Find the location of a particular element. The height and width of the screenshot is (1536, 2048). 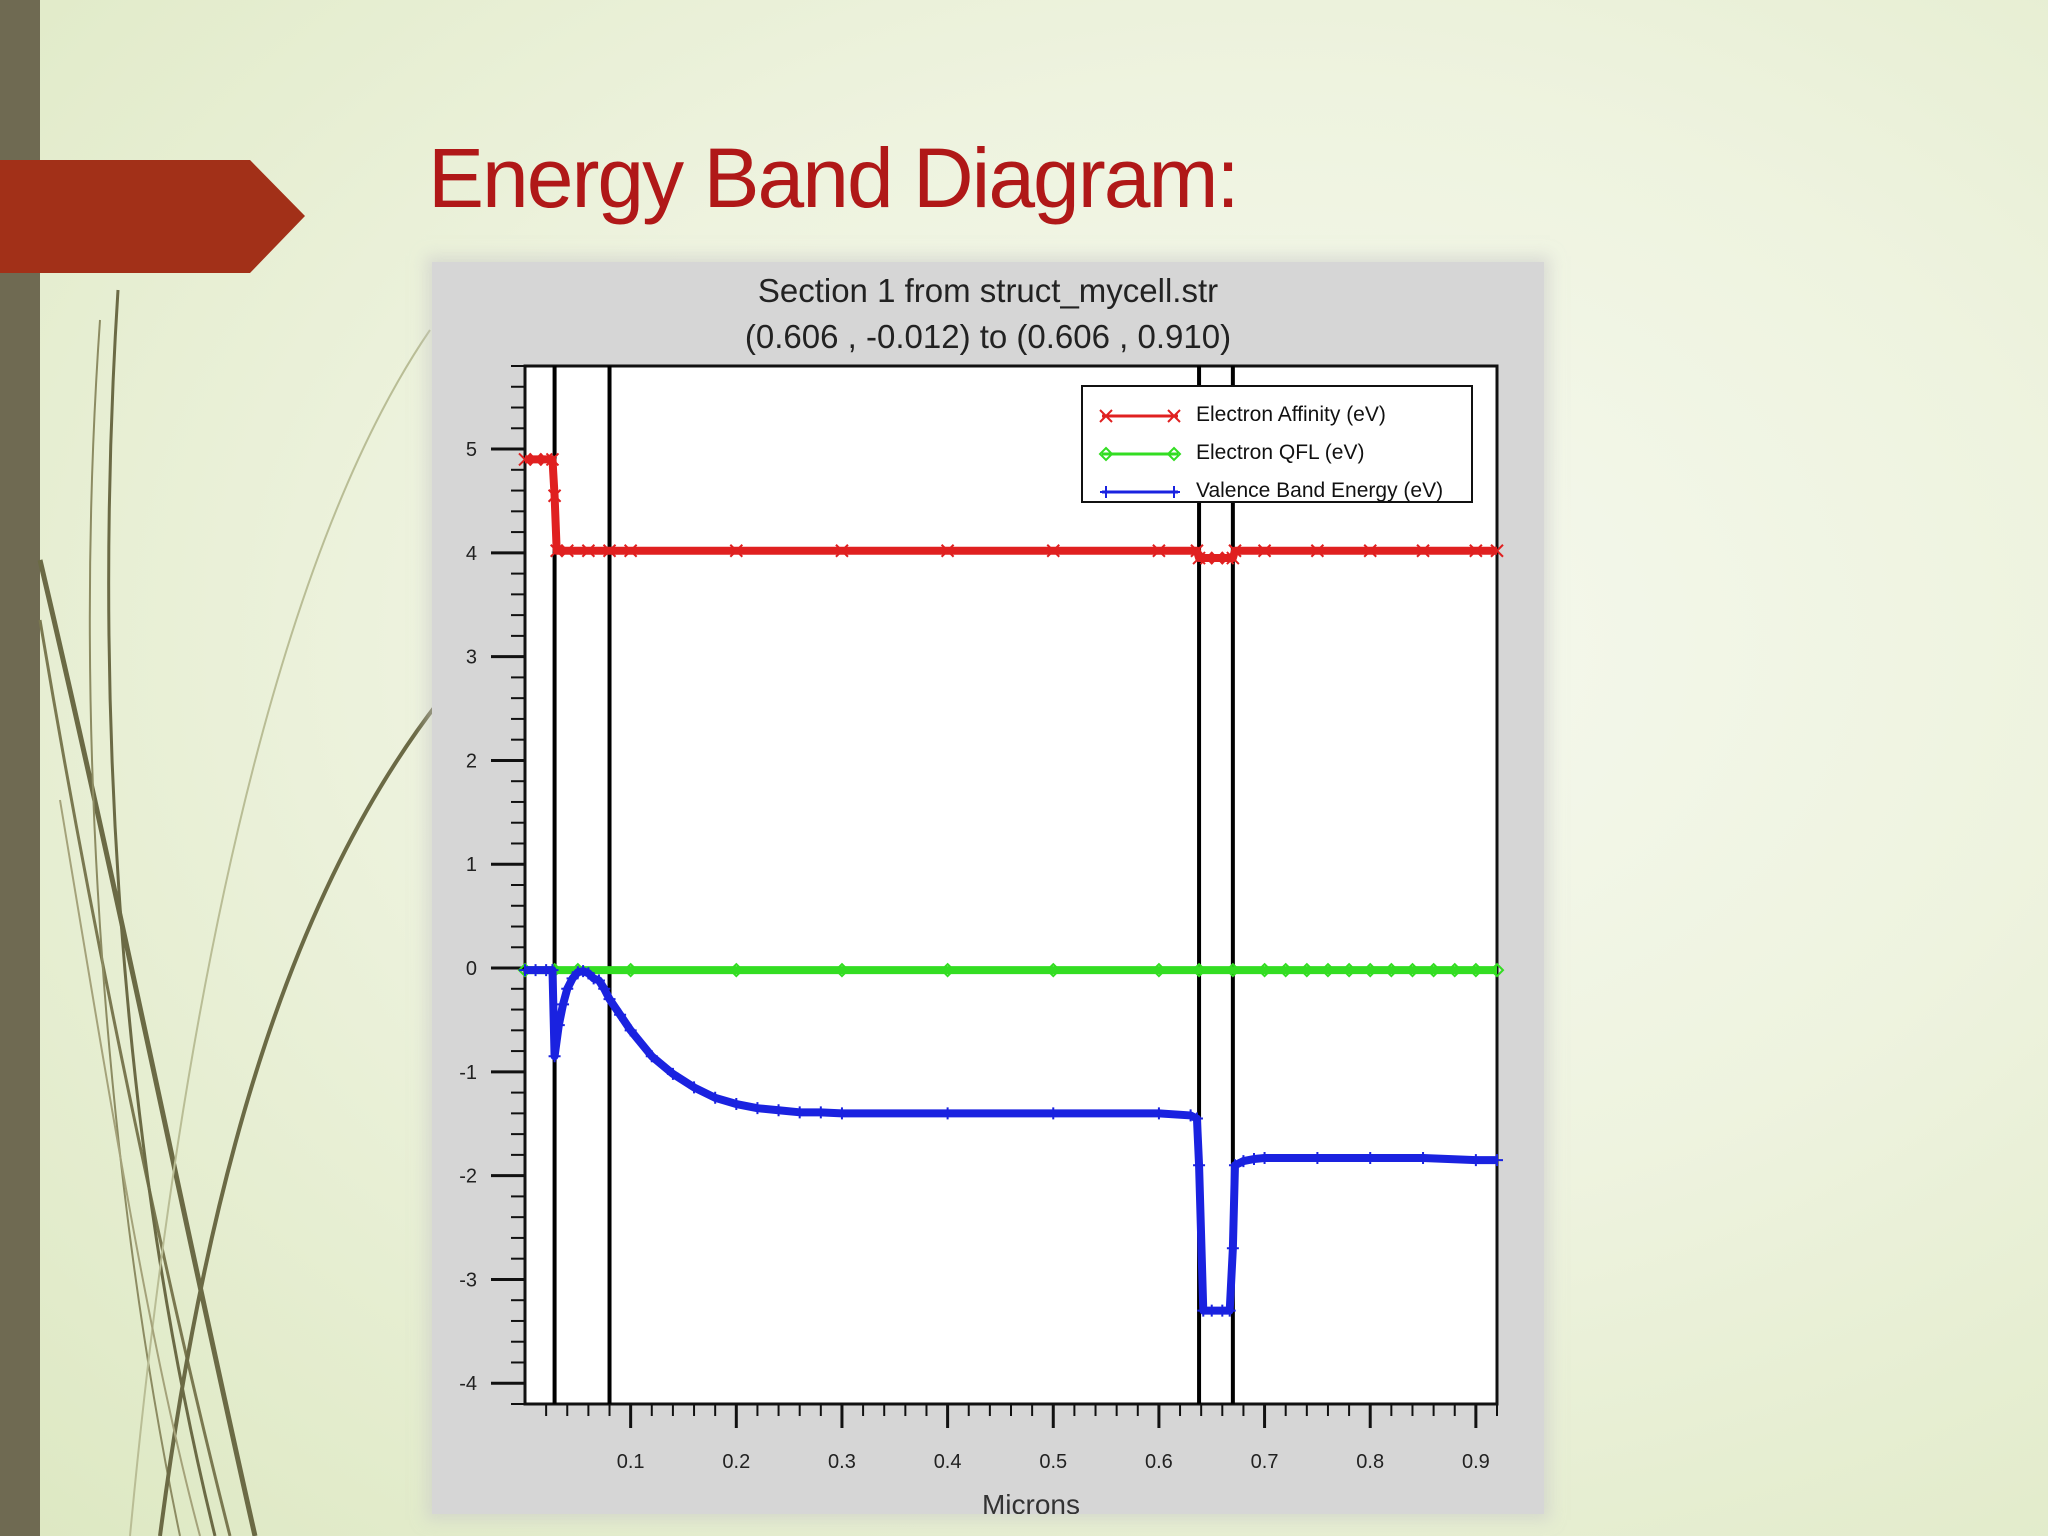

electron-qfl-legend-label: Electron QFL (eV) is located at coordinates (1280, 452).